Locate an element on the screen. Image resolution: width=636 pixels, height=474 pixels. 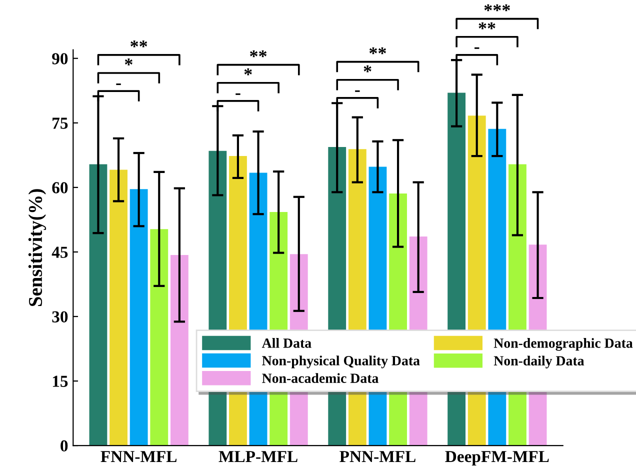
y-tick-label: 45 is located at coordinates (60, 252).